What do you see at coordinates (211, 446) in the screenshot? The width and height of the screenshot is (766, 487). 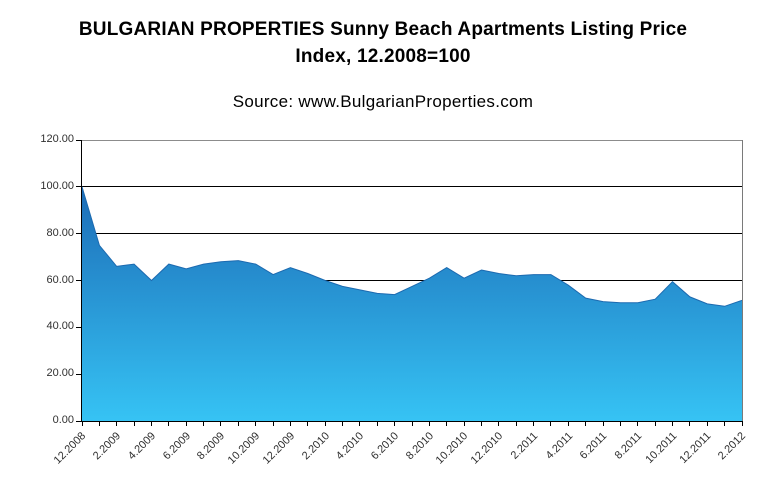 I see `x-tick-label: 8.2009` at bounding box center [211, 446].